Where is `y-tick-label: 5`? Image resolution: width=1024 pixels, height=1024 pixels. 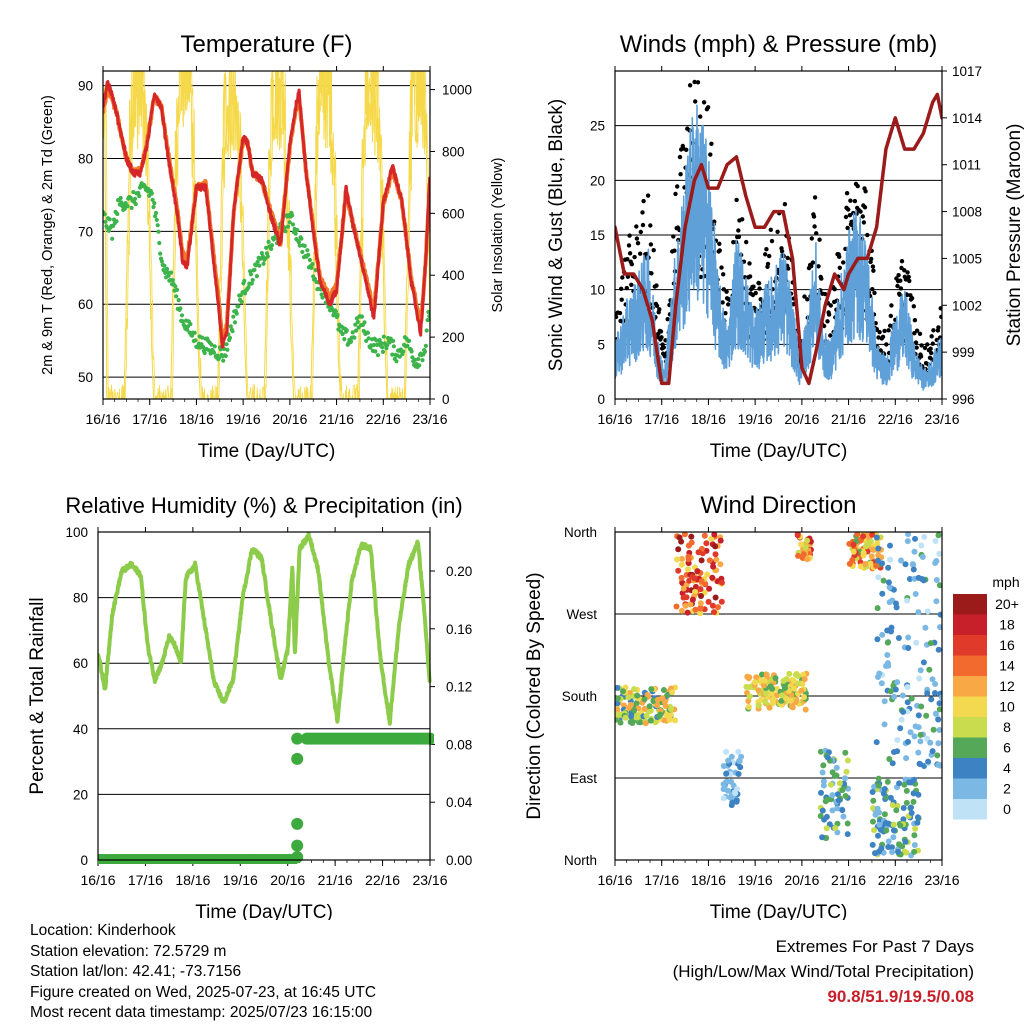
y-tick-label: 5 is located at coordinates (601, 344).